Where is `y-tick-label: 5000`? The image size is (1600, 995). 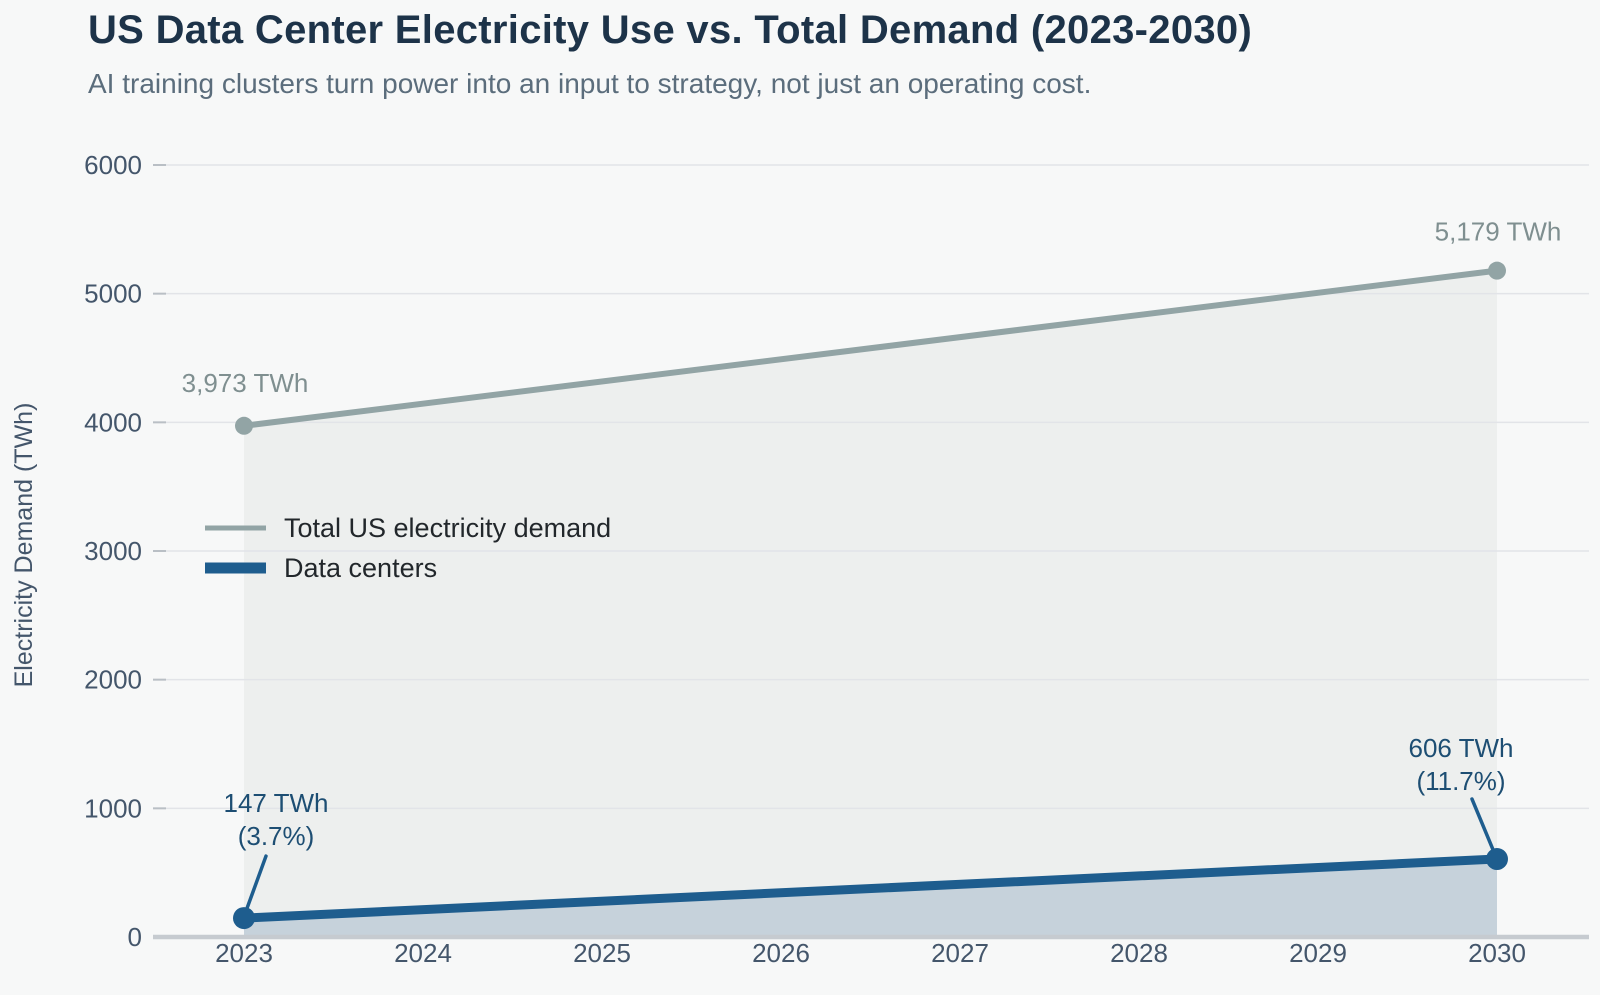 y-tick-label: 5000 is located at coordinates (113, 294).